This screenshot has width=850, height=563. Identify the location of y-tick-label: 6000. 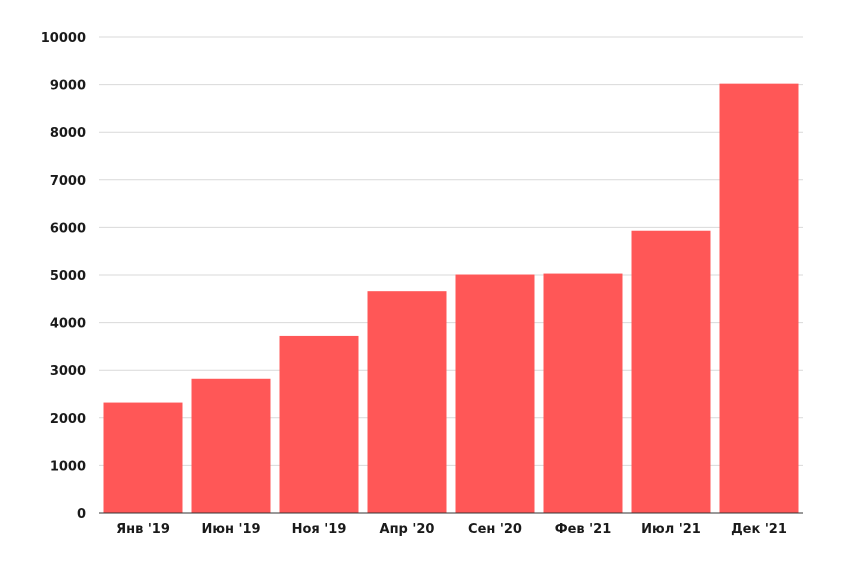
(68, 228).